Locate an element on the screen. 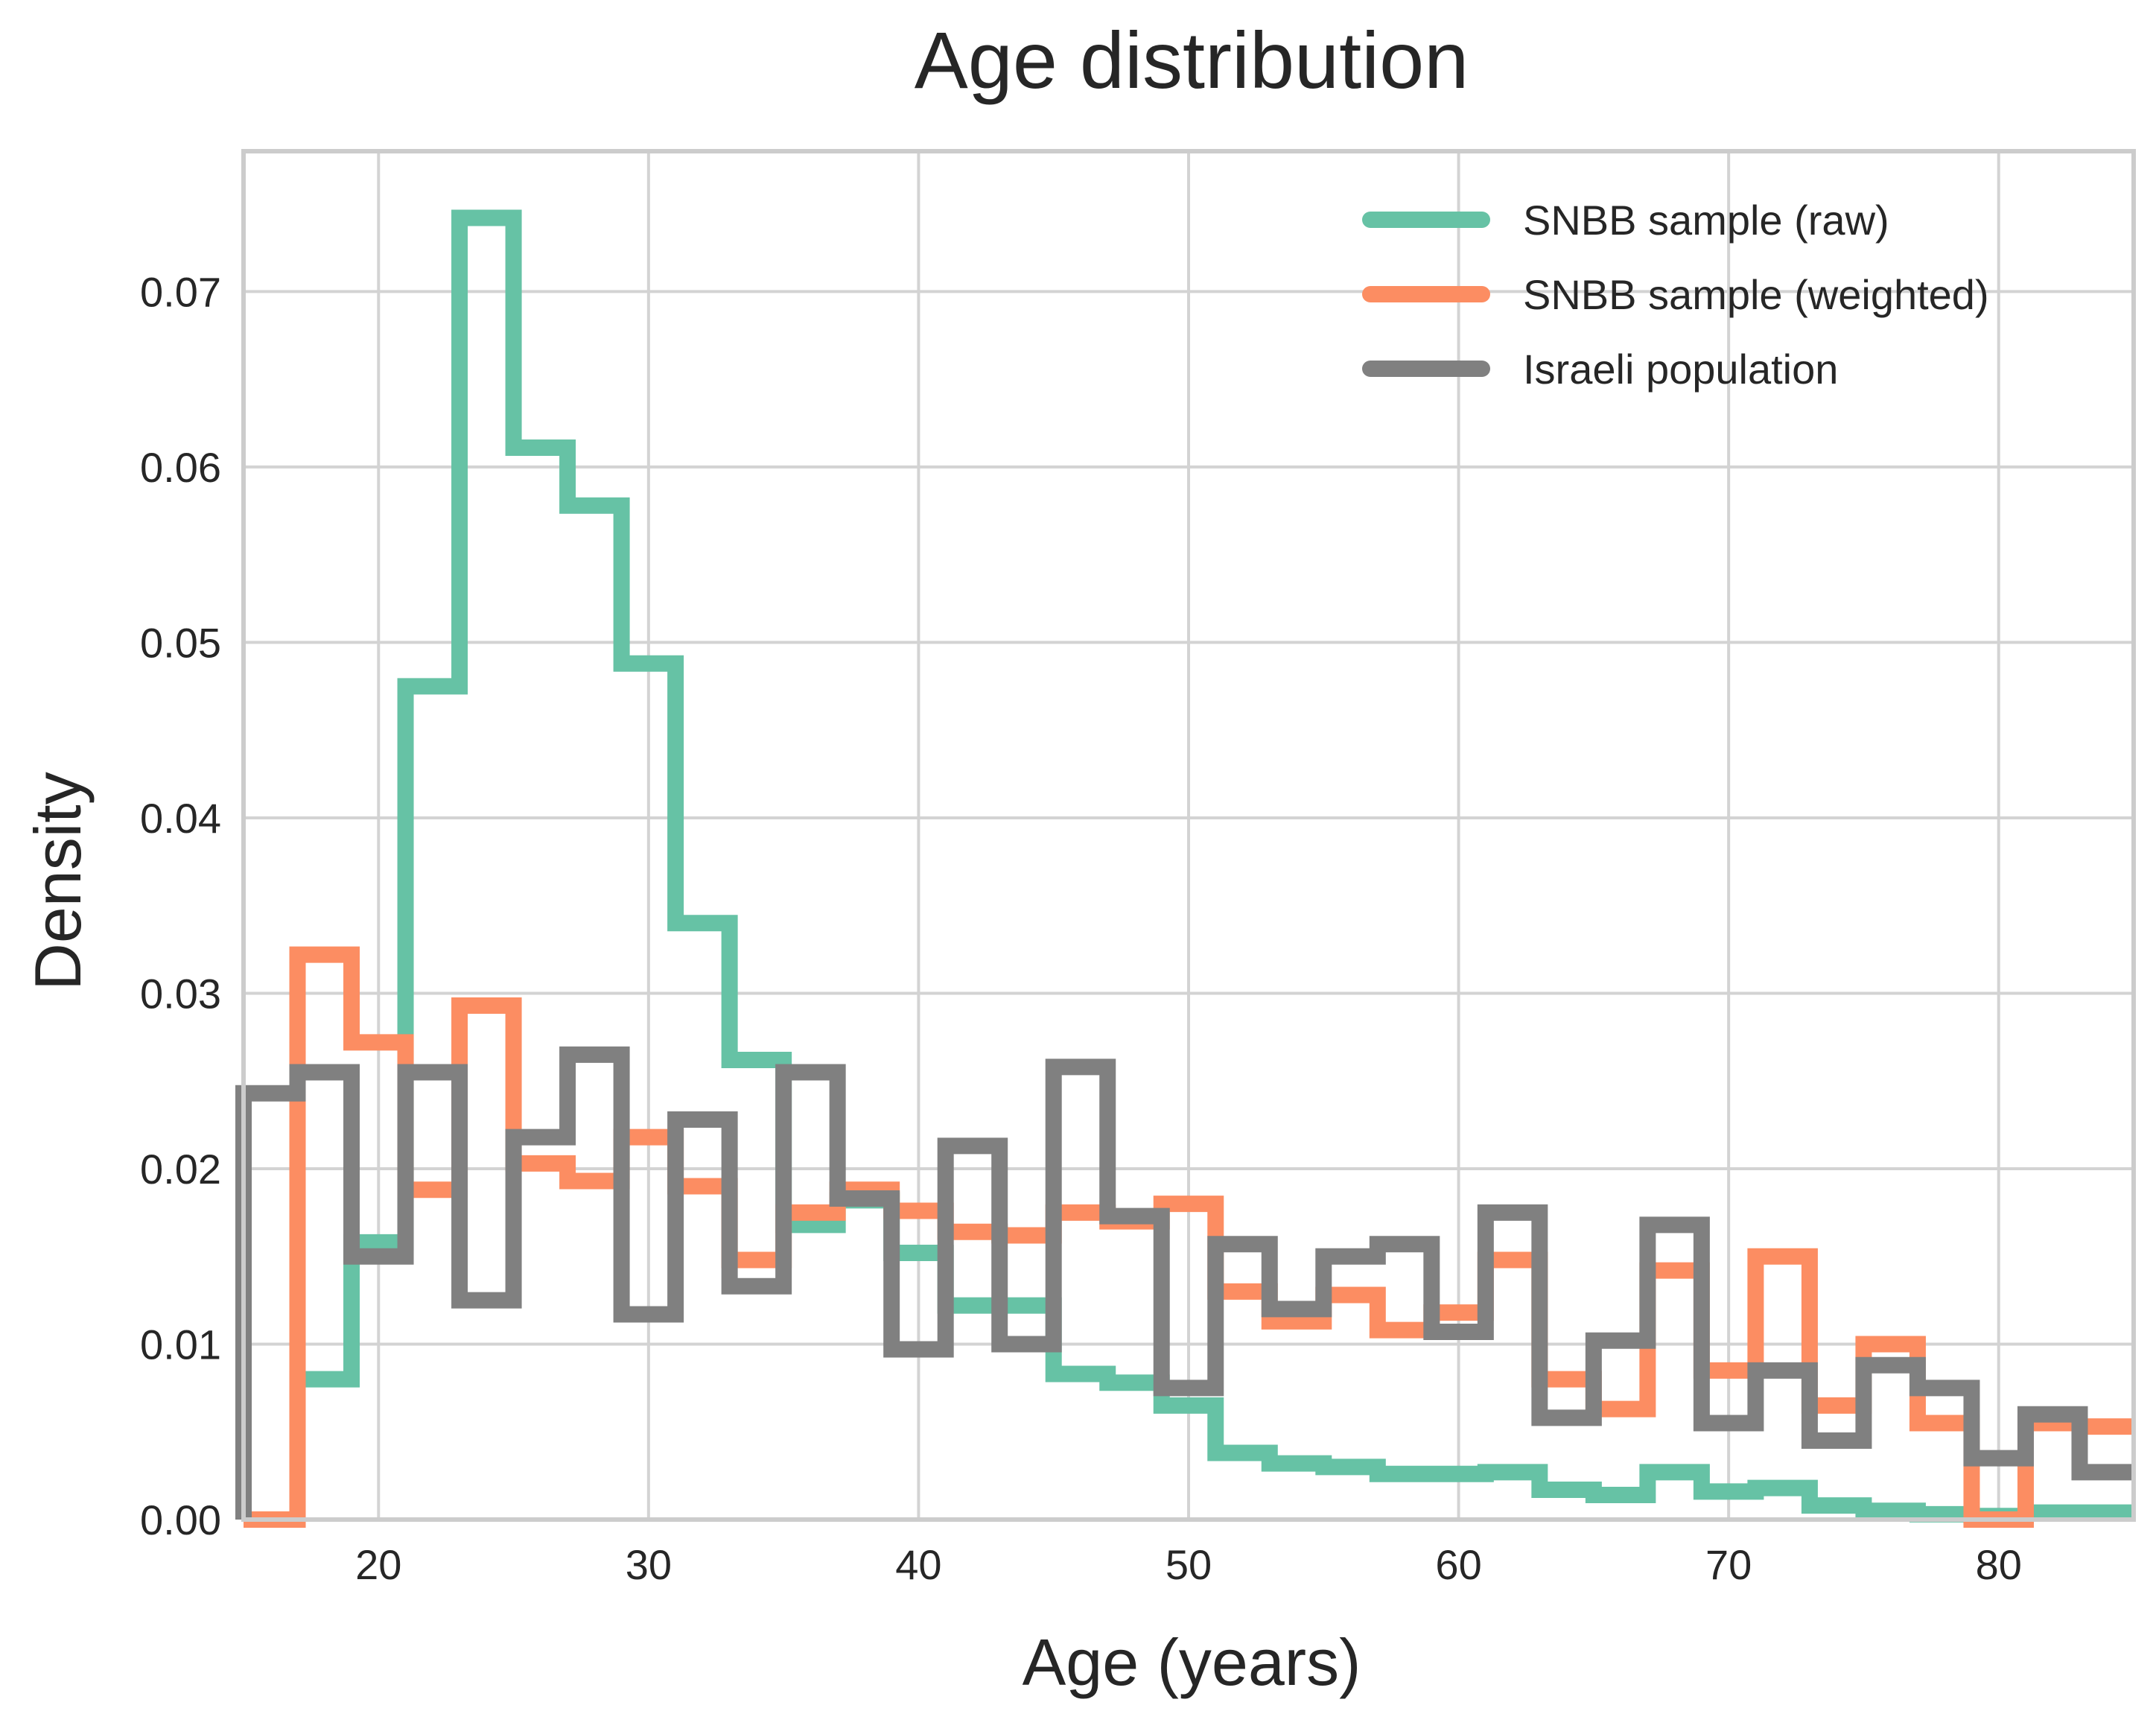  y-tick-label: 0.04 is located at coordinates (181, 818).